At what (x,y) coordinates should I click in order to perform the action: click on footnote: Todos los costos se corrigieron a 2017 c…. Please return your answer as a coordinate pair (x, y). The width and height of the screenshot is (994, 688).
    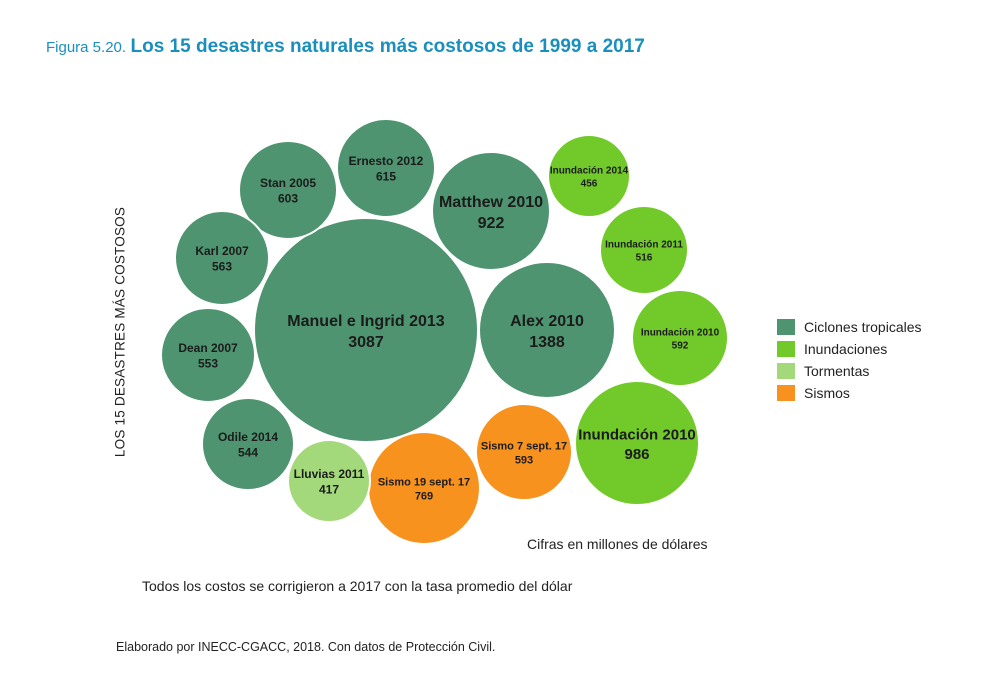
    Looking at the image, I should click on (357, 586).